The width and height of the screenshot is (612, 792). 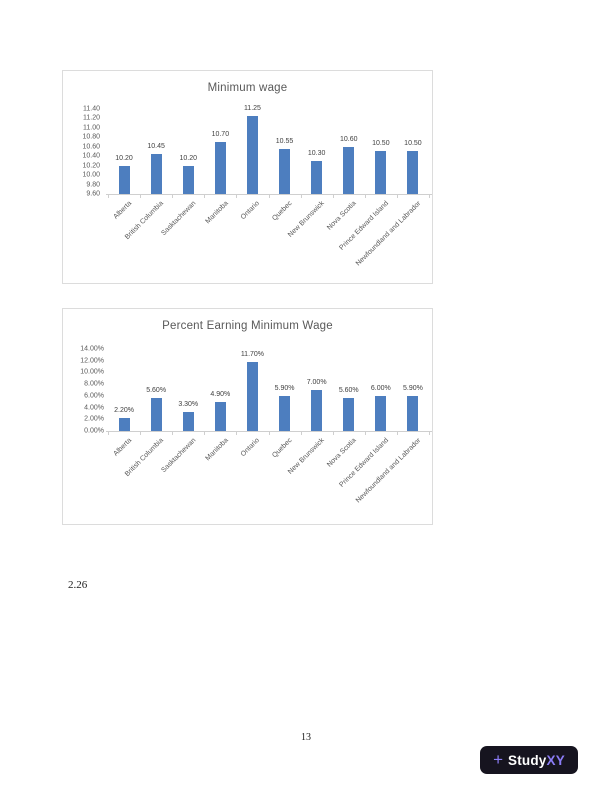 I want to click on bar-value-label: 6.00%, so click(x=380, y=388).